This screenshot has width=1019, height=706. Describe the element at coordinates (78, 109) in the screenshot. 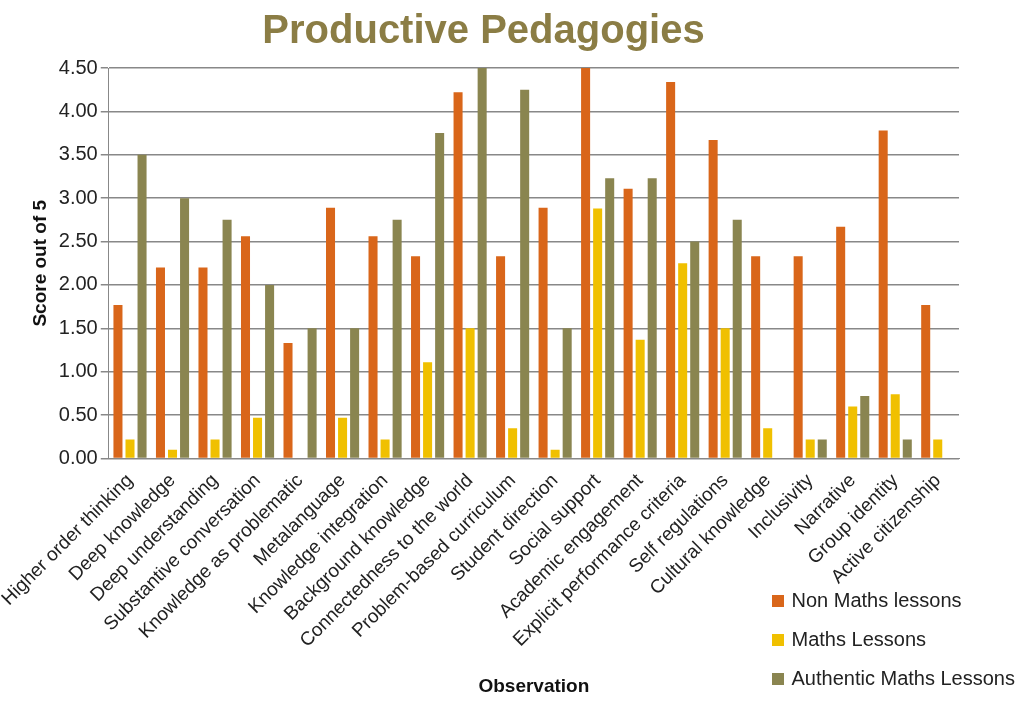

I see `y-tick-label: 4.00` at that location.